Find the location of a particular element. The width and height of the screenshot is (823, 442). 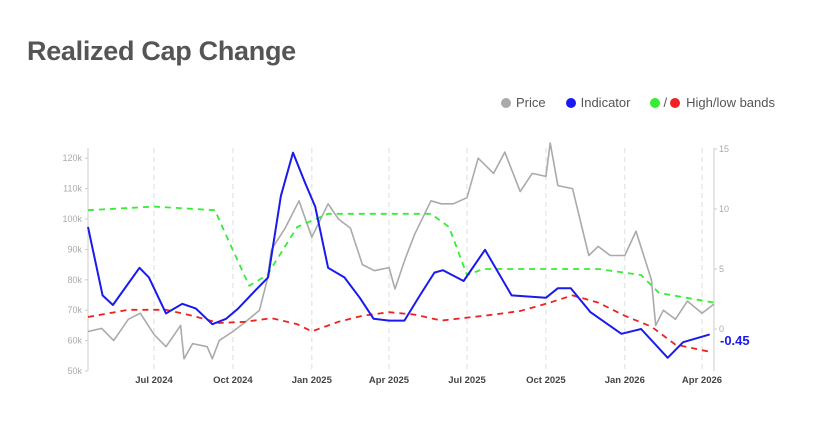

legend-sep: / is located at coordinates (665, 102).